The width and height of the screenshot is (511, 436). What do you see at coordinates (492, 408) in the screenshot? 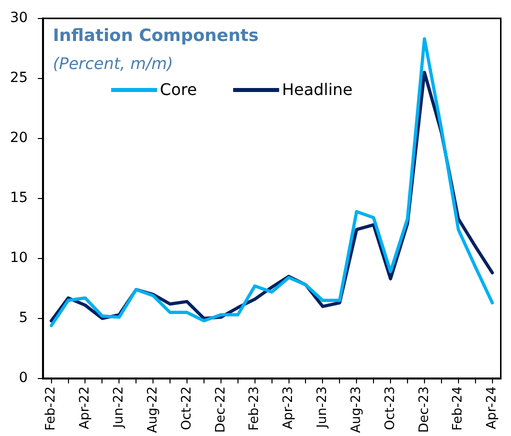
I see `x-tick-label: Apr-24` at bounding box center [492, 408].